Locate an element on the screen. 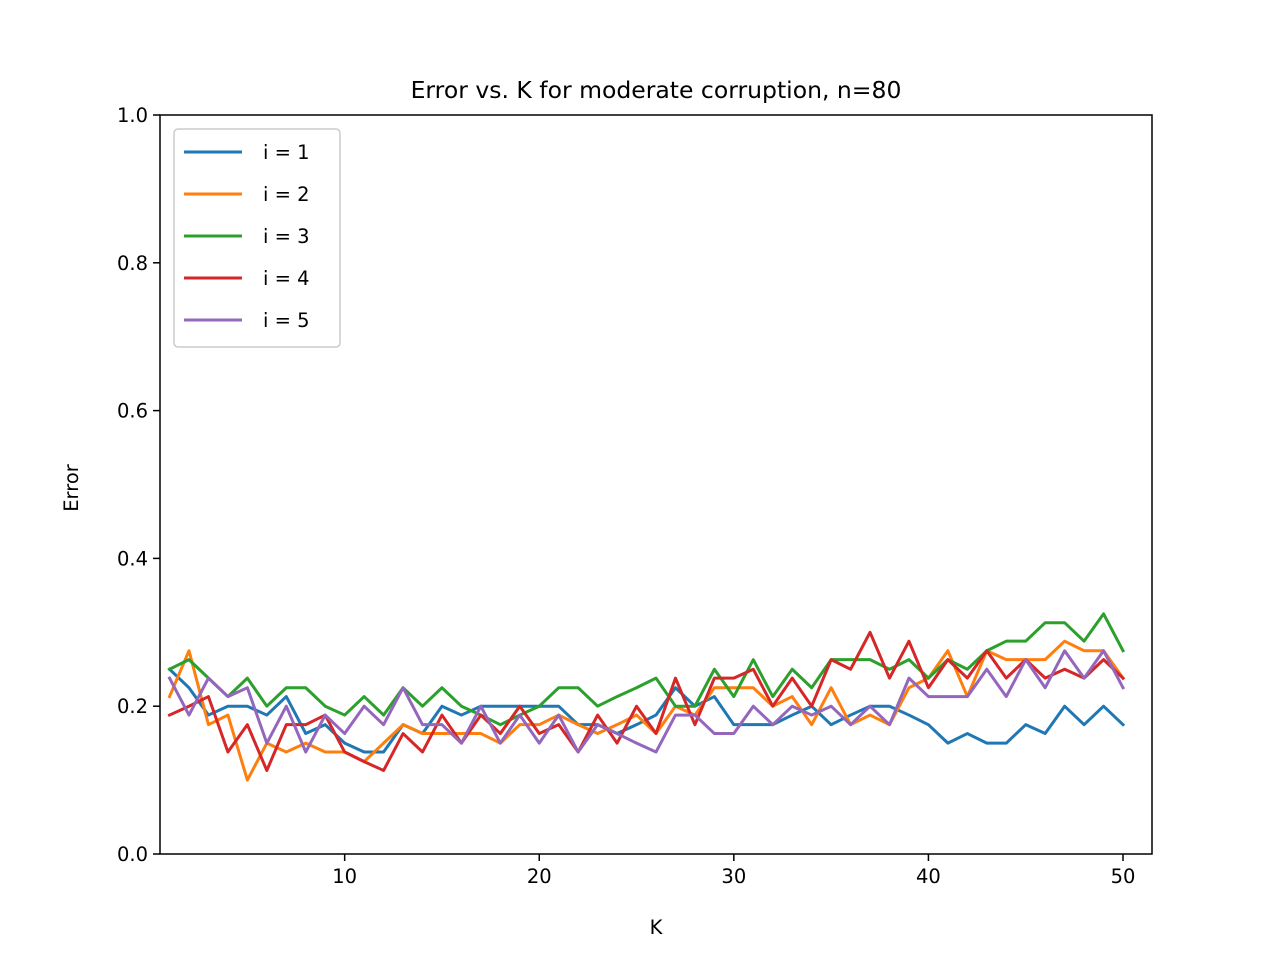 This screenshot has width=1280, height=960. y-tick-label: 0.6 is located at coordinates (132, 411).